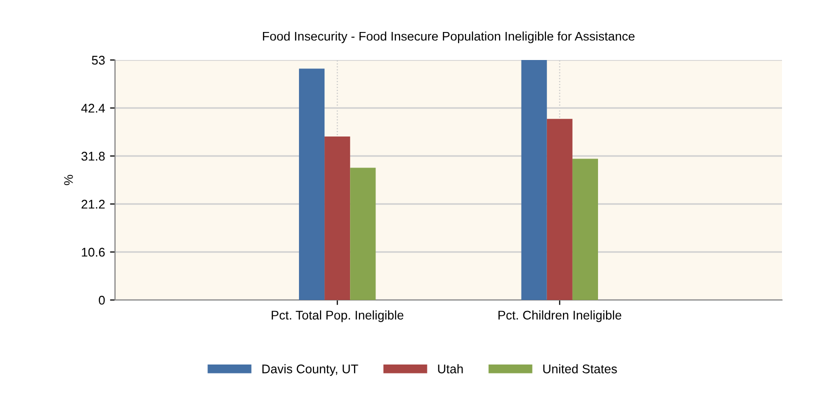 The image size is (825, 402). I want to click on y-tick-label: 21.2, so click(93, 204).